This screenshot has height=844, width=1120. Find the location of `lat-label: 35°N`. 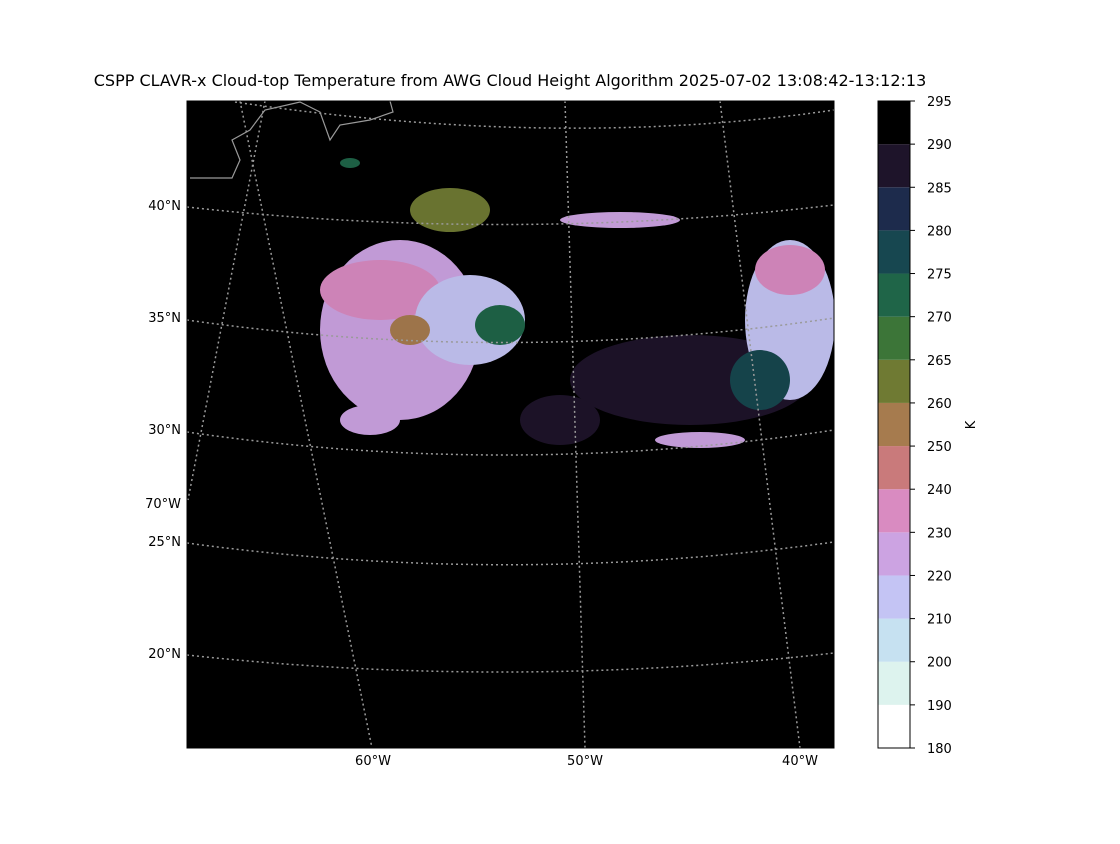

lat-label: 35°N is located at coordinates (164, 318).